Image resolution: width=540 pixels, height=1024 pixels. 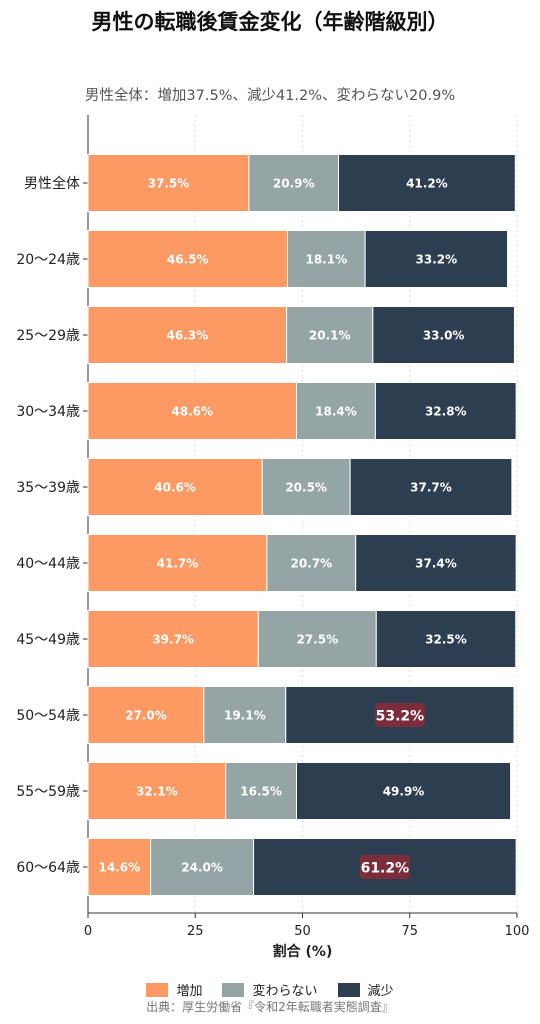 I want to click on data-label: 37.7%, so click(x=431, y=488).